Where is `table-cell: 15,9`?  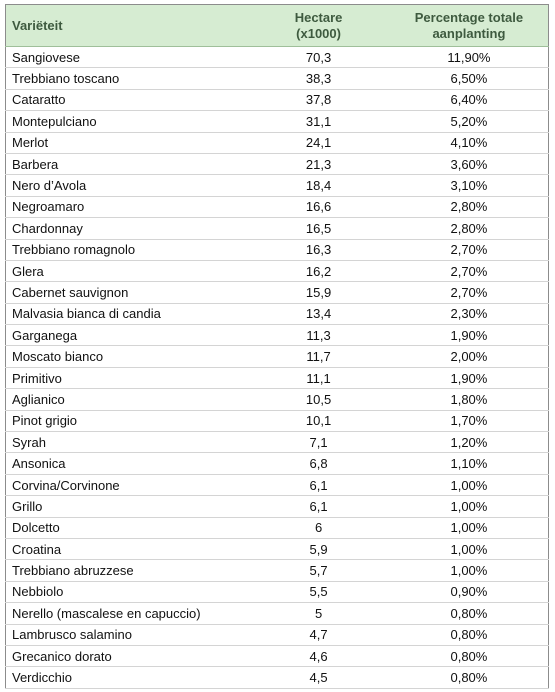
table-cell: 15,9 is located at coordinates (318, 292).